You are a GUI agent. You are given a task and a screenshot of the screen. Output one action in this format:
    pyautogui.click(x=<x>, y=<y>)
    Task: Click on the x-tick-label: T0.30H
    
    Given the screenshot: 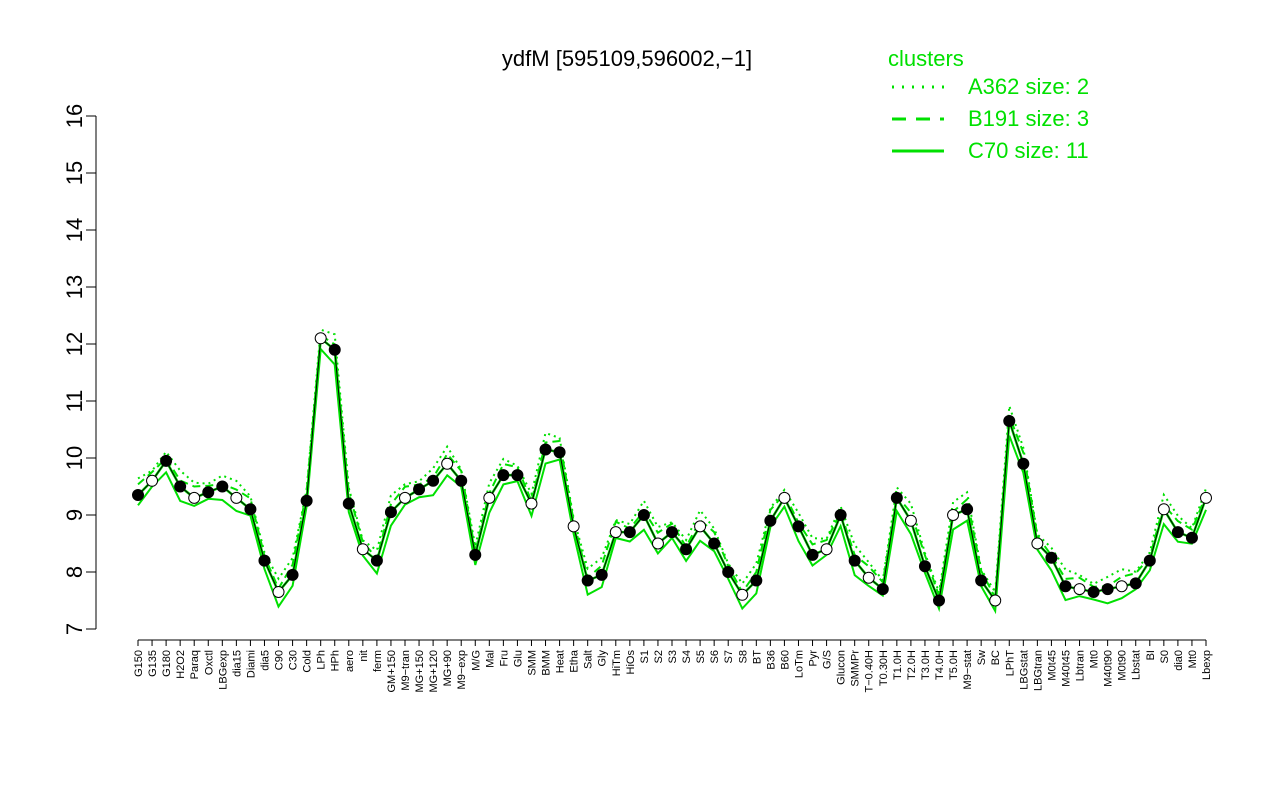 What is the action you would take?
    pyautogui.click(x=884, y=668)
    